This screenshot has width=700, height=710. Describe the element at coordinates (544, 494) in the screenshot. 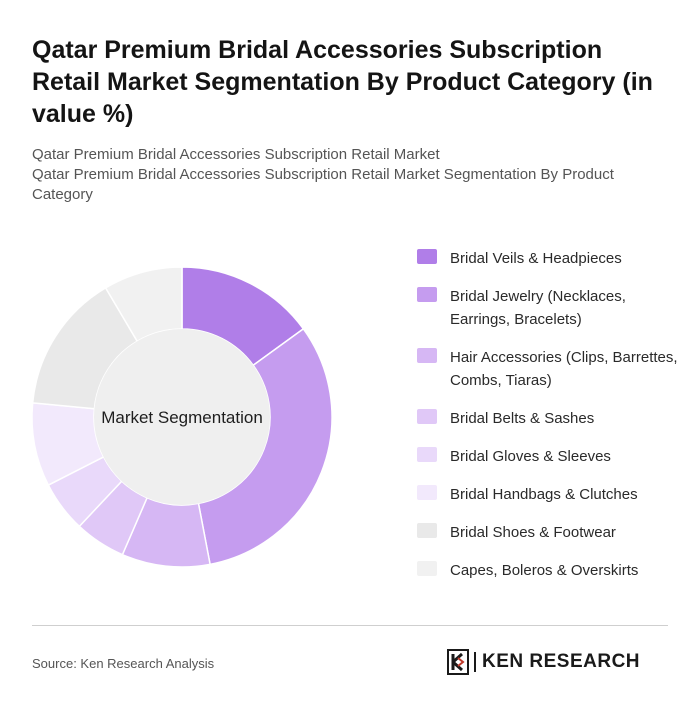

I see `legend-label: Bridal Handbags & Clutches` at that location.